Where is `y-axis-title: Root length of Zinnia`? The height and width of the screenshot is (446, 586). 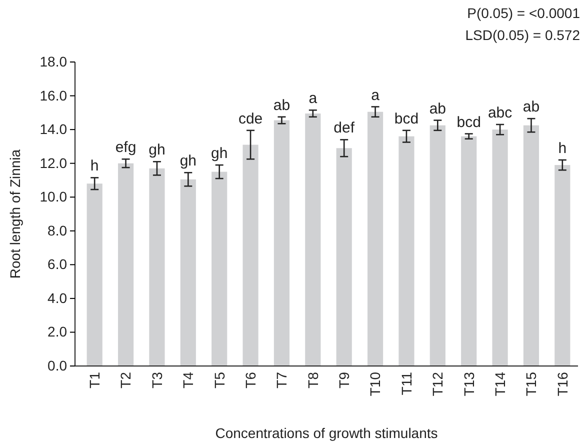 y-axis-title: Root length of Zinnia is located at coordinates (15, 214).